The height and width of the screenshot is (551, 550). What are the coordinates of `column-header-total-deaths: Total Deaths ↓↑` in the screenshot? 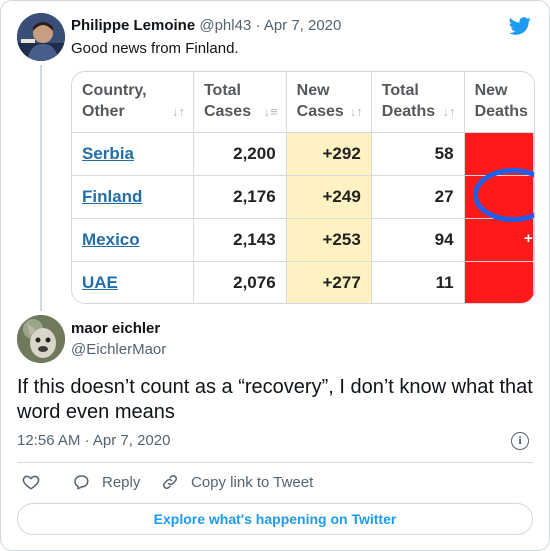 It's located at (418, 102).